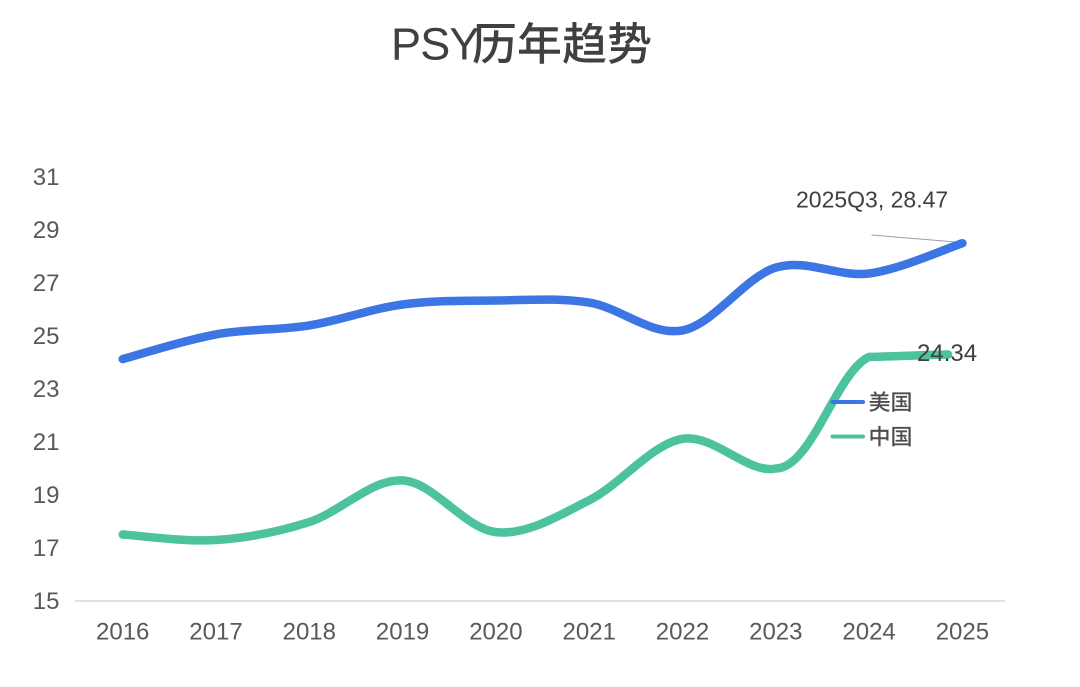  Describe the element at coordinates (309, 632) in the screenshot. I see `svg-text: 2018` at that location.